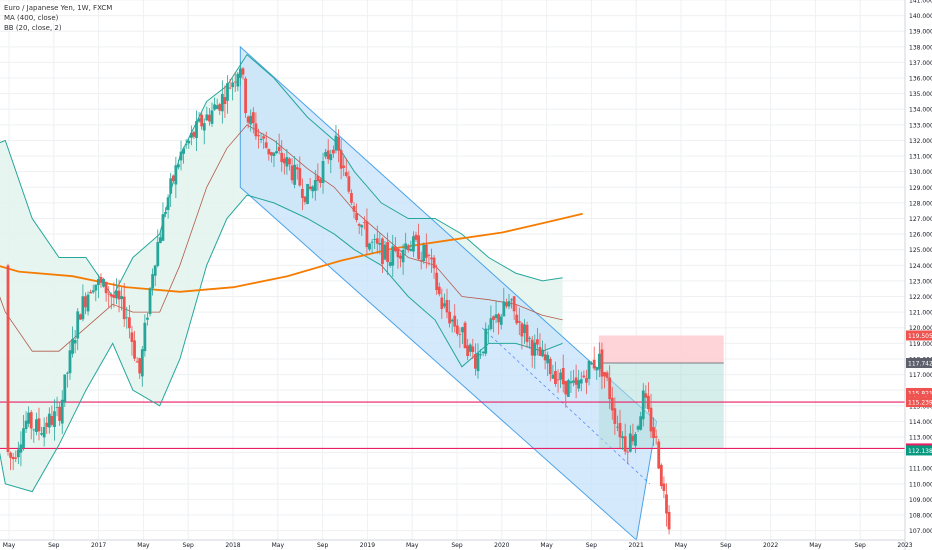 Image resolution: width=932 pixels, height=550 pixels. What do you see at coordinates (920, 297) in the screenshot?
I see `y-tick-label: 122.000` at bounding box center [920, 297].